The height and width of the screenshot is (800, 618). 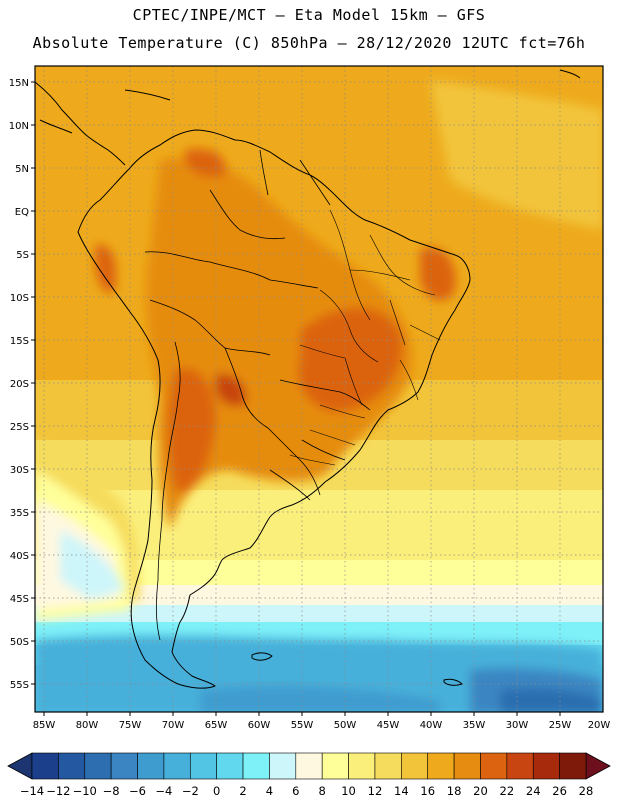 I want to click on lon-label: 85W, so click(x=44, y=725).